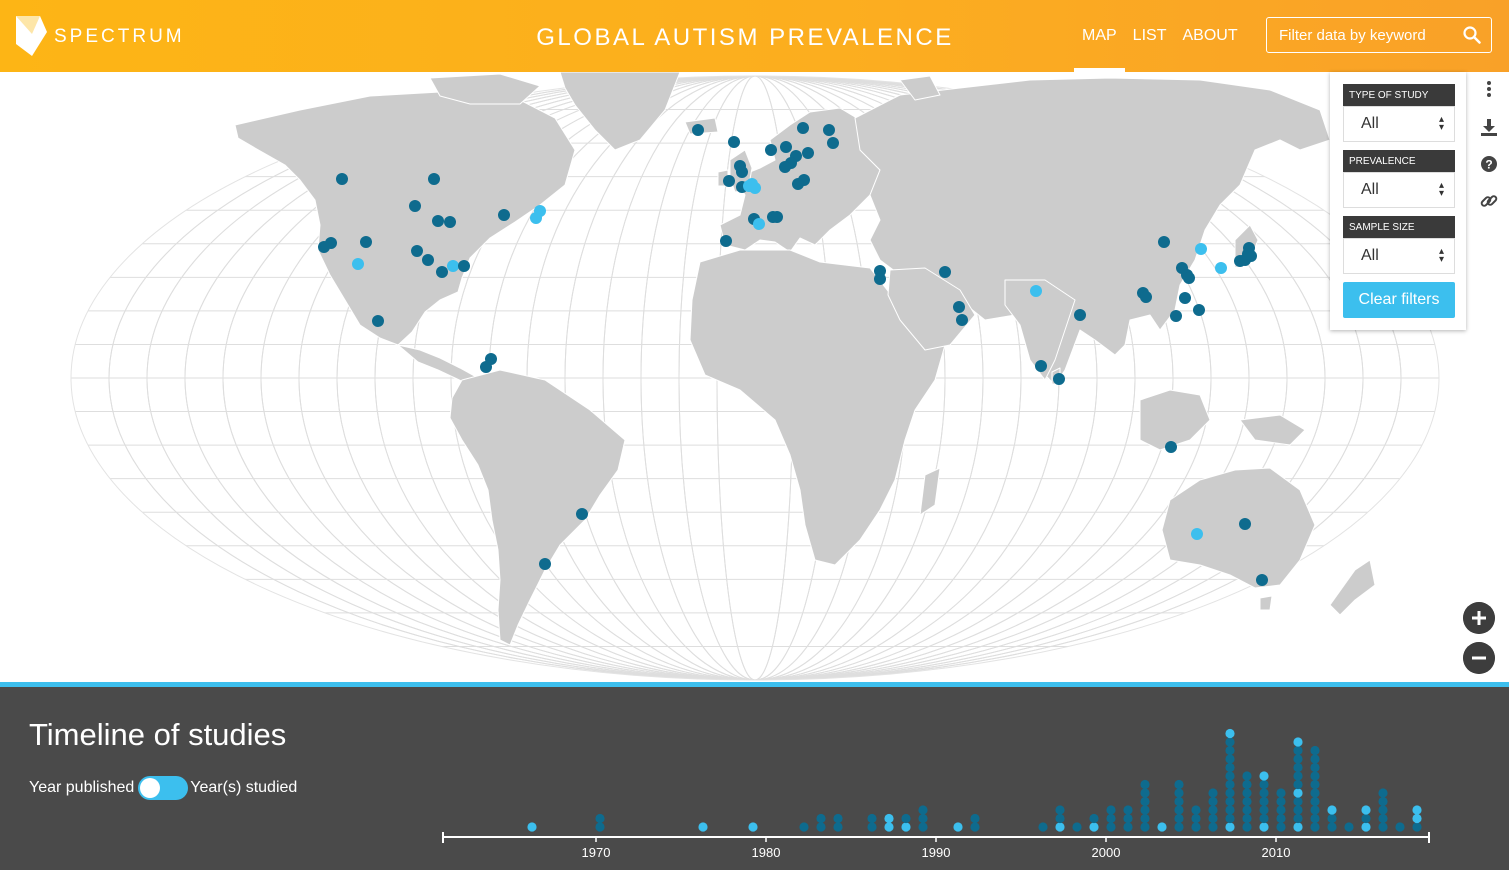  I want to click on year-toggle, so click(163, 788).